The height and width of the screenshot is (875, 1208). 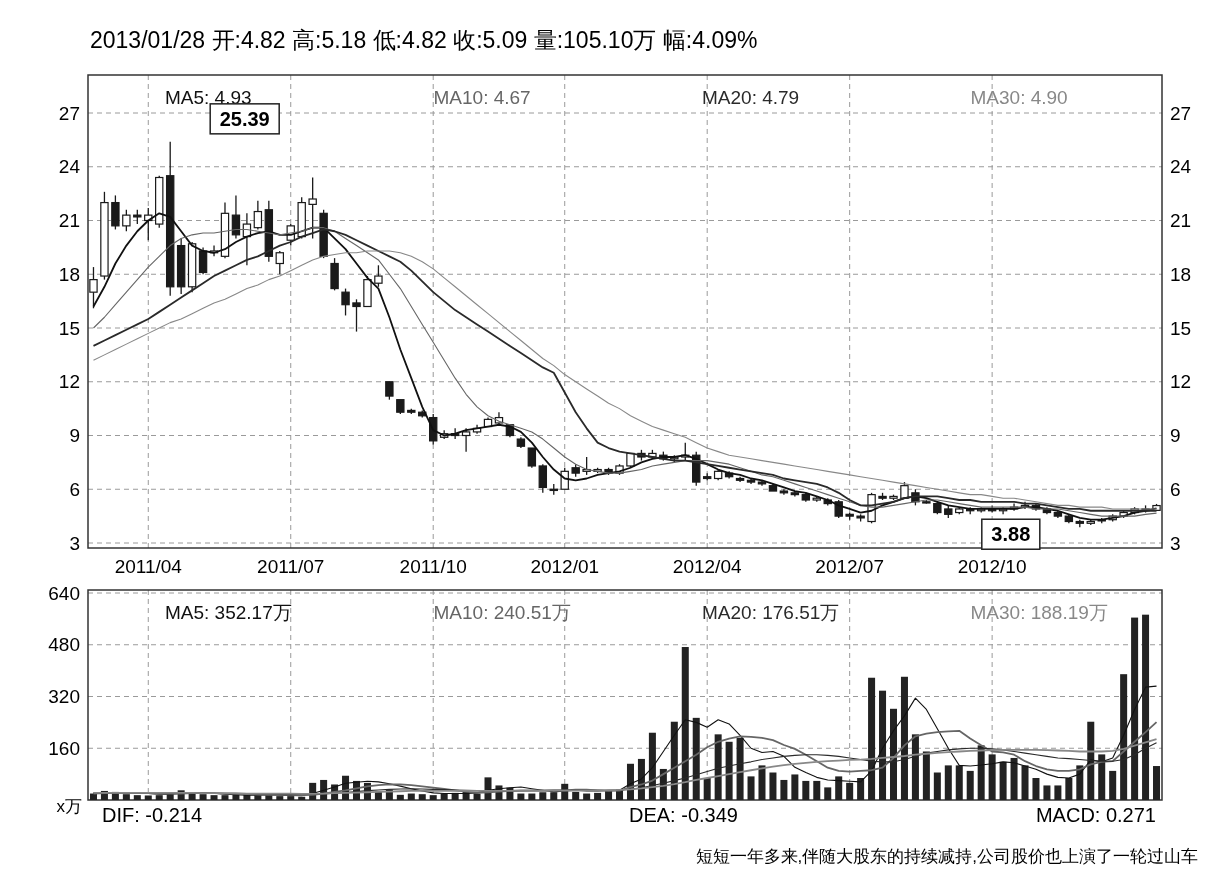 What do you see at coordinates (69, 221) in the screenshot?
I see `y-tick-label: 21` at bounding box center [69, 221].